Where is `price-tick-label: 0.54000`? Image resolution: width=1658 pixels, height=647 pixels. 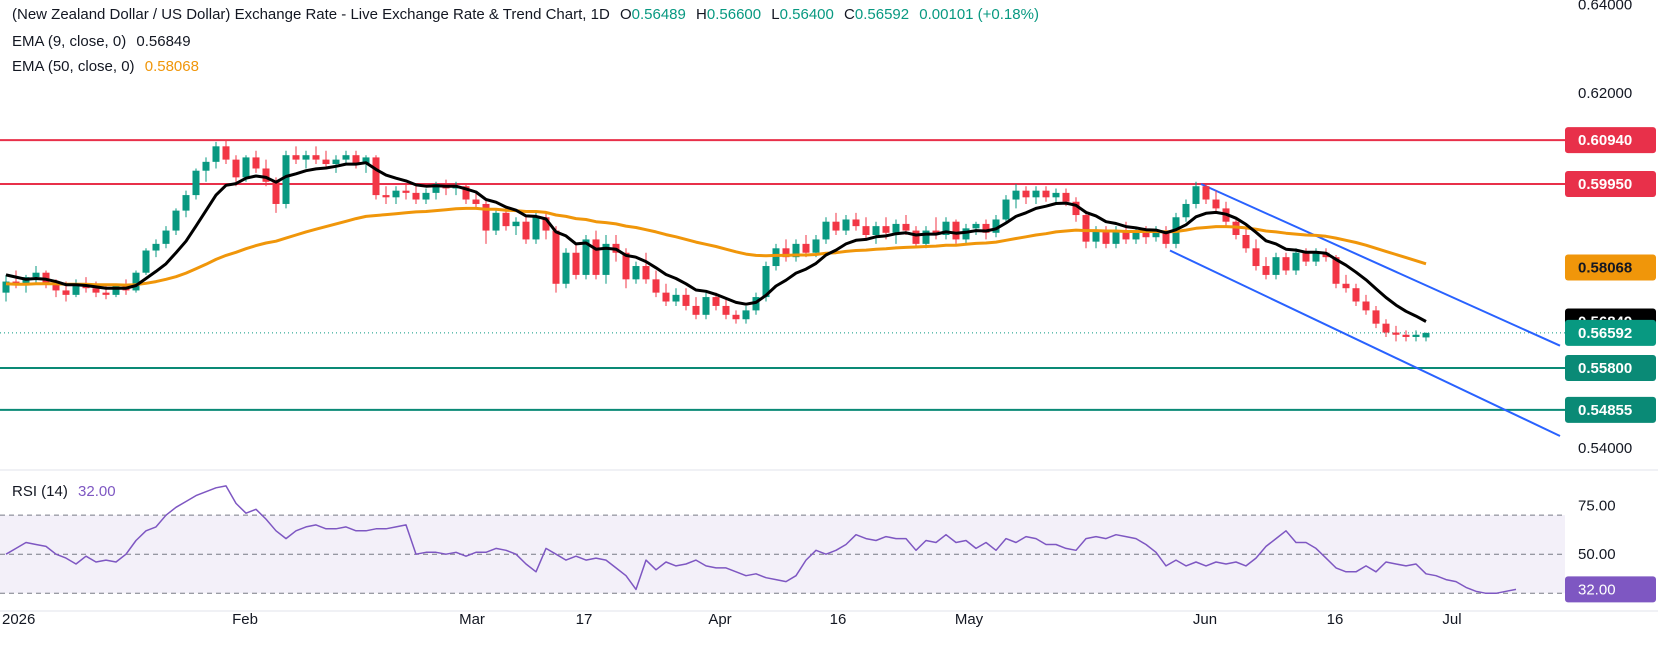 price-tick-label: 0.54000 is located at coordinates (1605, 448).